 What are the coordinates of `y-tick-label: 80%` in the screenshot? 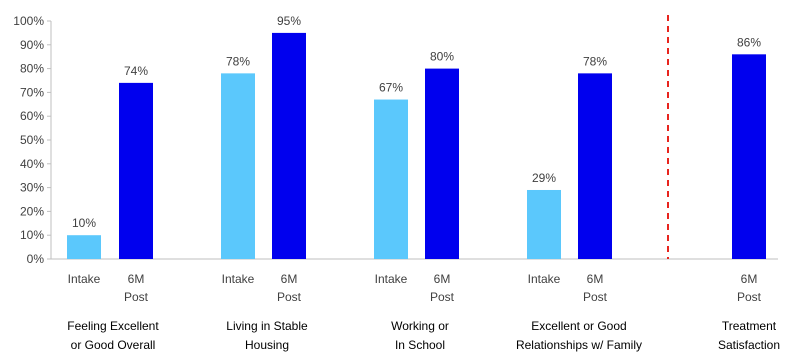 It's located at (32, 69).